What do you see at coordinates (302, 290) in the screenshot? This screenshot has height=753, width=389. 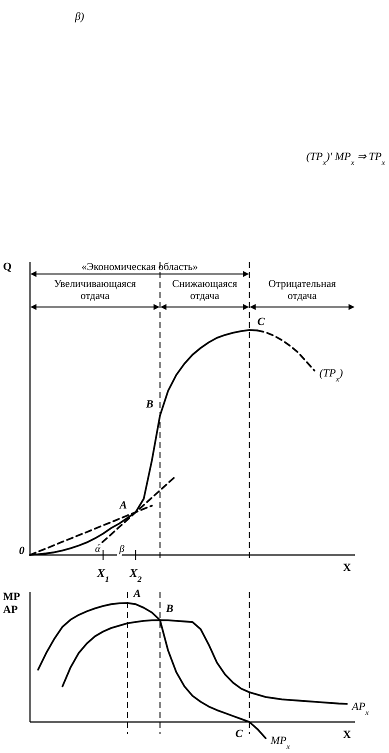 I see `text: Отрицательная отдача` at bounding box center [302, 290].